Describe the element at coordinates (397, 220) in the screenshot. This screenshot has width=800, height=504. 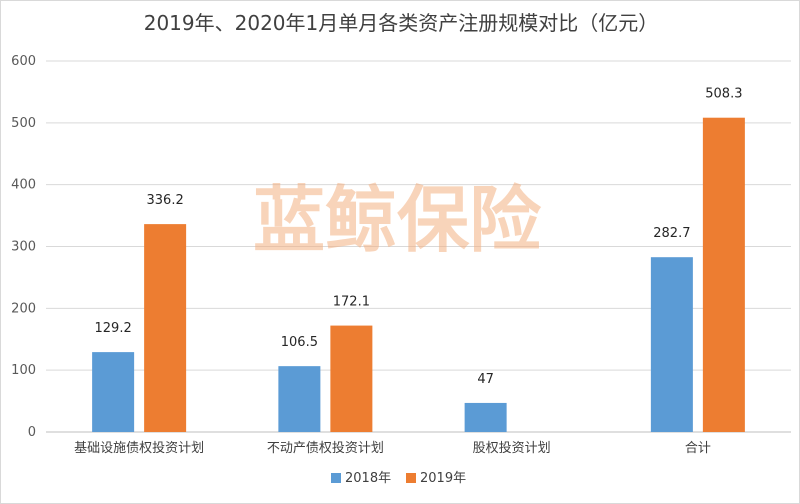
I see `watermark-text: 蓝鲸保险` at that location.